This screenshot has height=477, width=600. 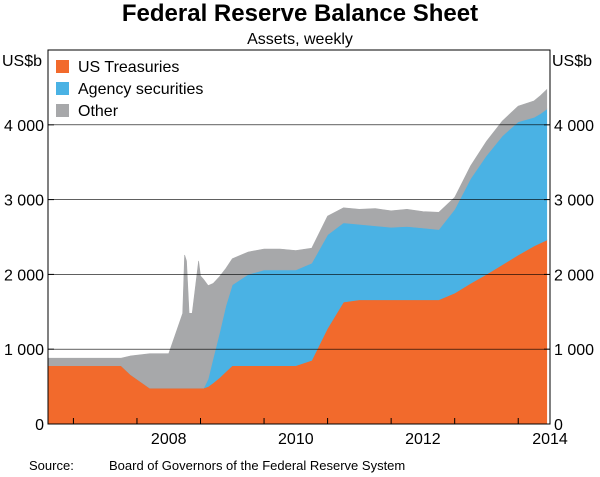 I want to click on source-label: Source:, so click(x=51, y=465).